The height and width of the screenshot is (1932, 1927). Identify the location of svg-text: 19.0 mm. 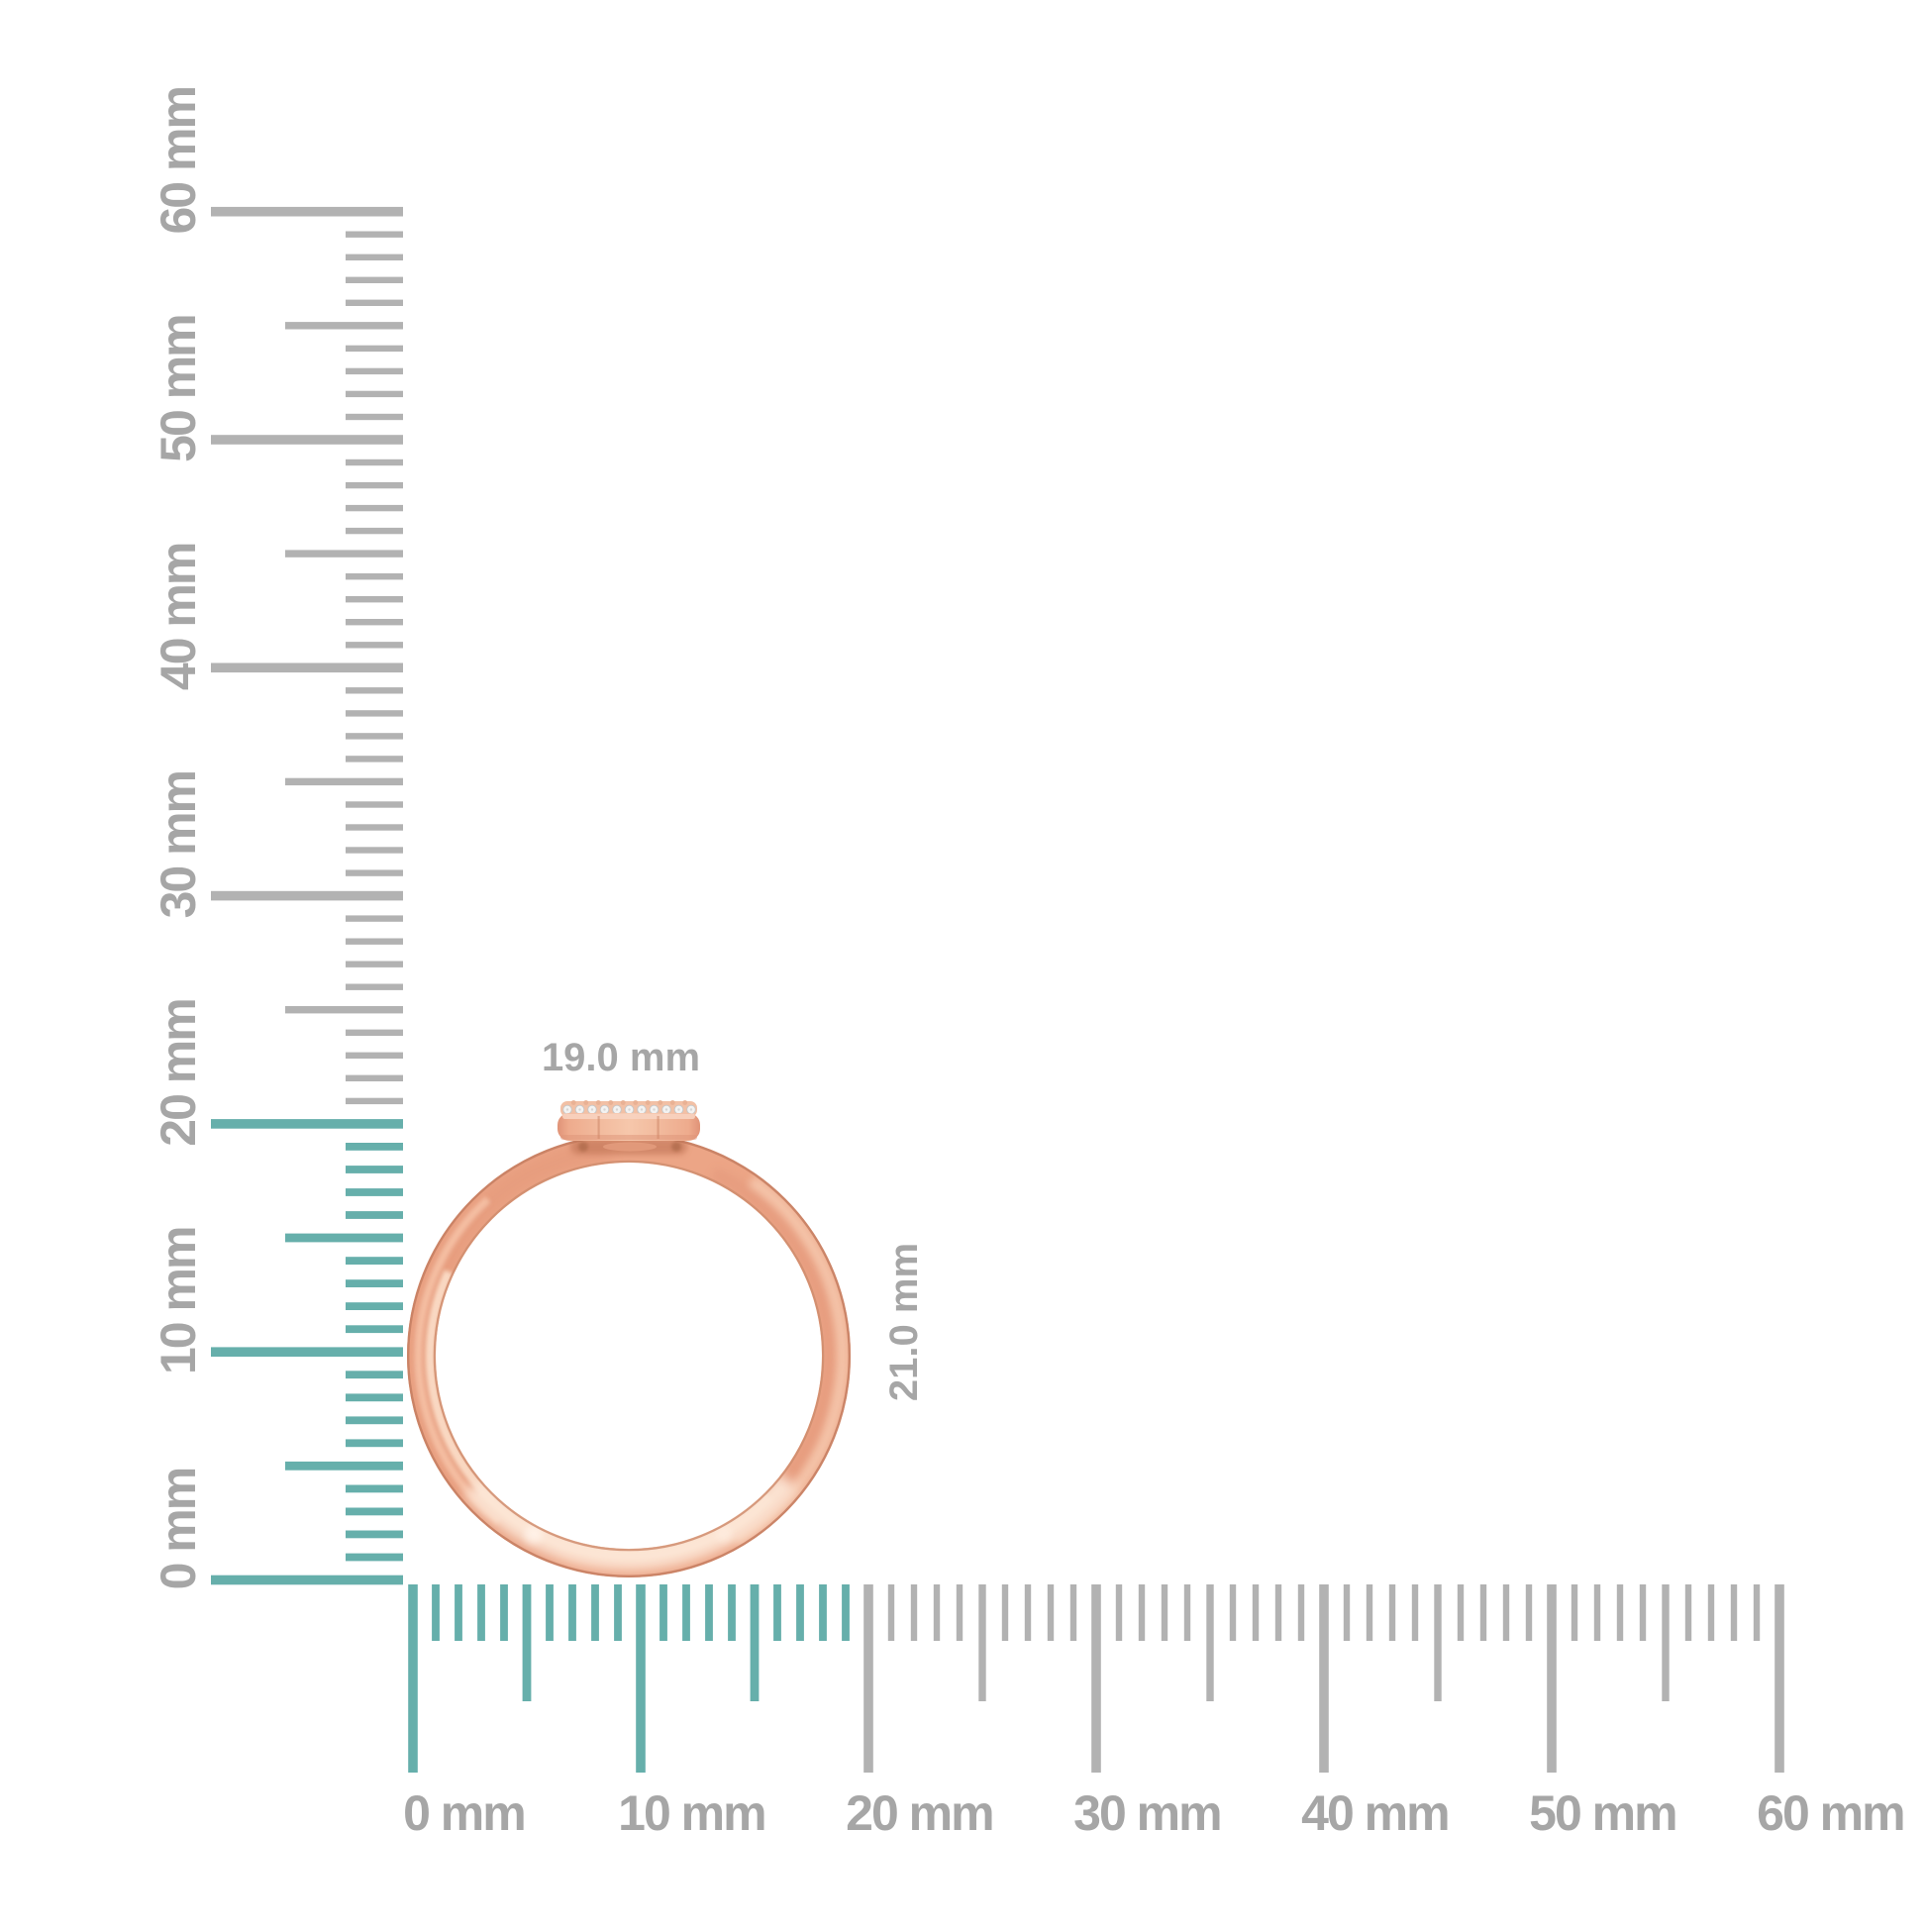
(621, 1057).